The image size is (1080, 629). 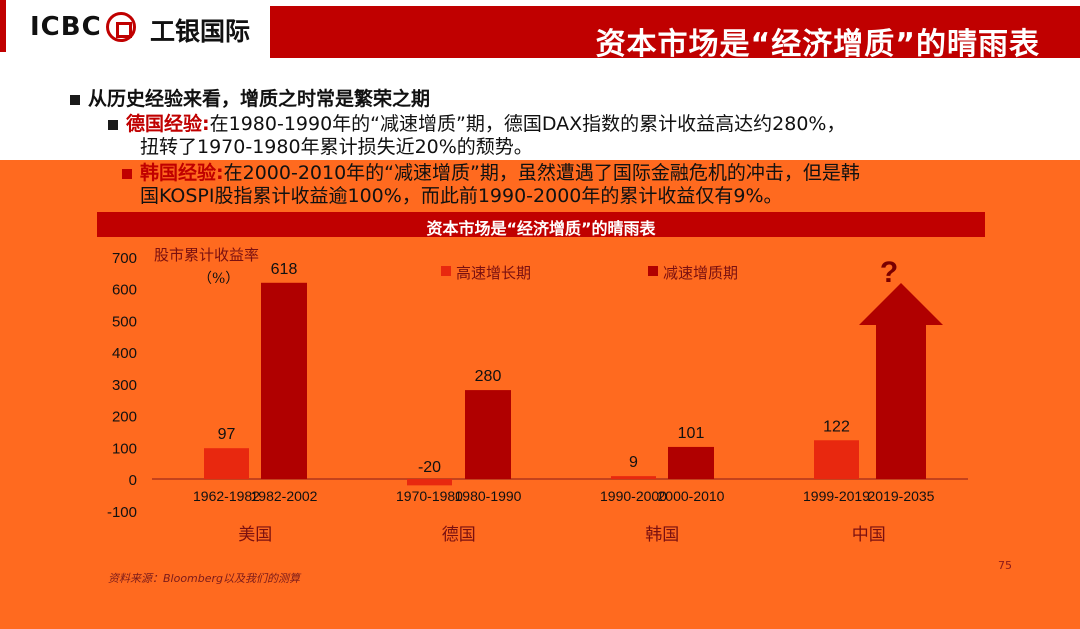 I want to click on korea-text-1: 在2000-2010年的“减速增质”期，虽然遭遇了国际金融危机的冲击，但是韩, so click(x=541, y=173).